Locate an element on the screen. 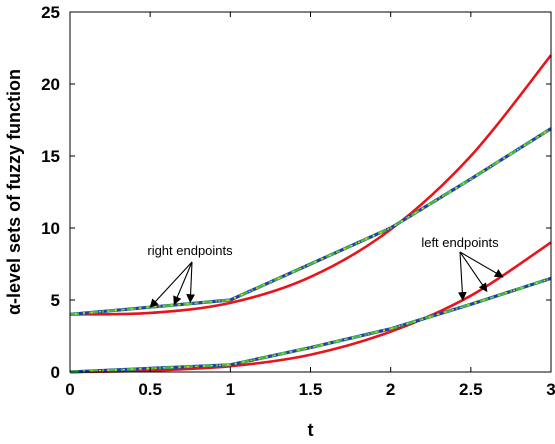  x-tick-label: 0.5 is located at coordinates (150, 389).